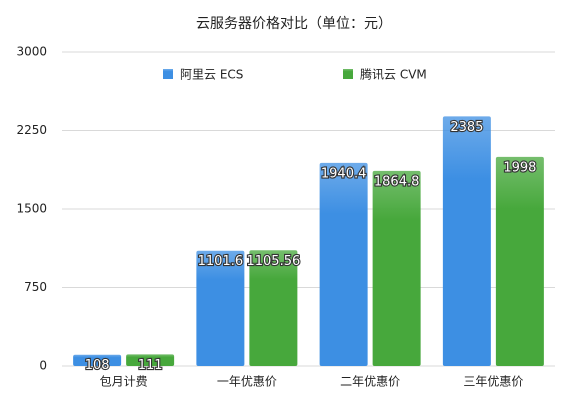 The width and height of the screenshot is (588, 406). What do you see at coordinates (247, 382) in the screenshot?
I see `x-tick-label: 一年优惠价` at bounding box center [247, 382].